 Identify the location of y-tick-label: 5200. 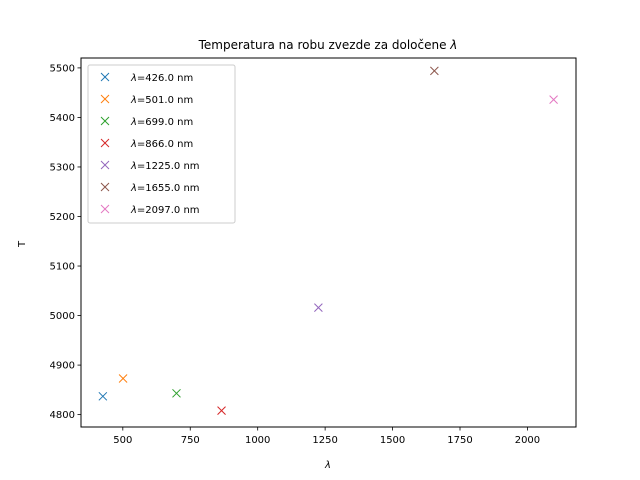
(62, 217).